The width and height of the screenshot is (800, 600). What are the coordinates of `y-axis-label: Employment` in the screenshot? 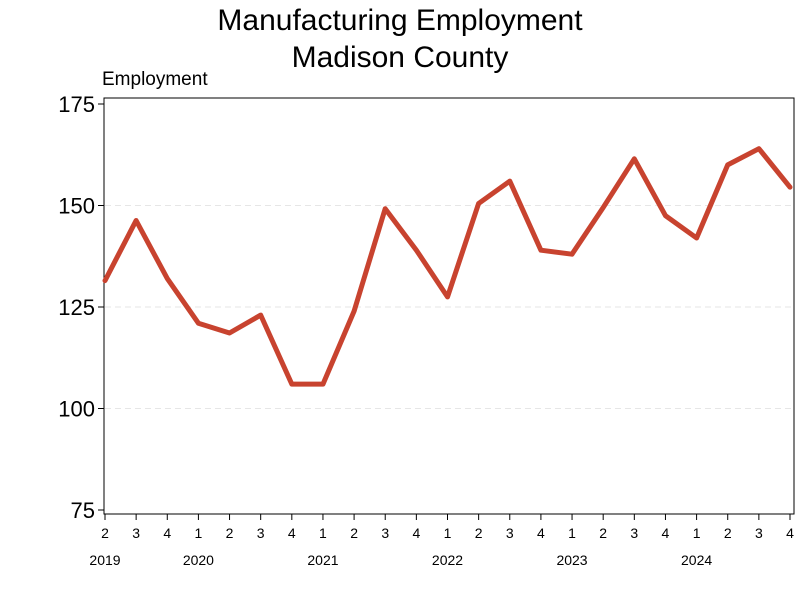 It's located at (155, 79).